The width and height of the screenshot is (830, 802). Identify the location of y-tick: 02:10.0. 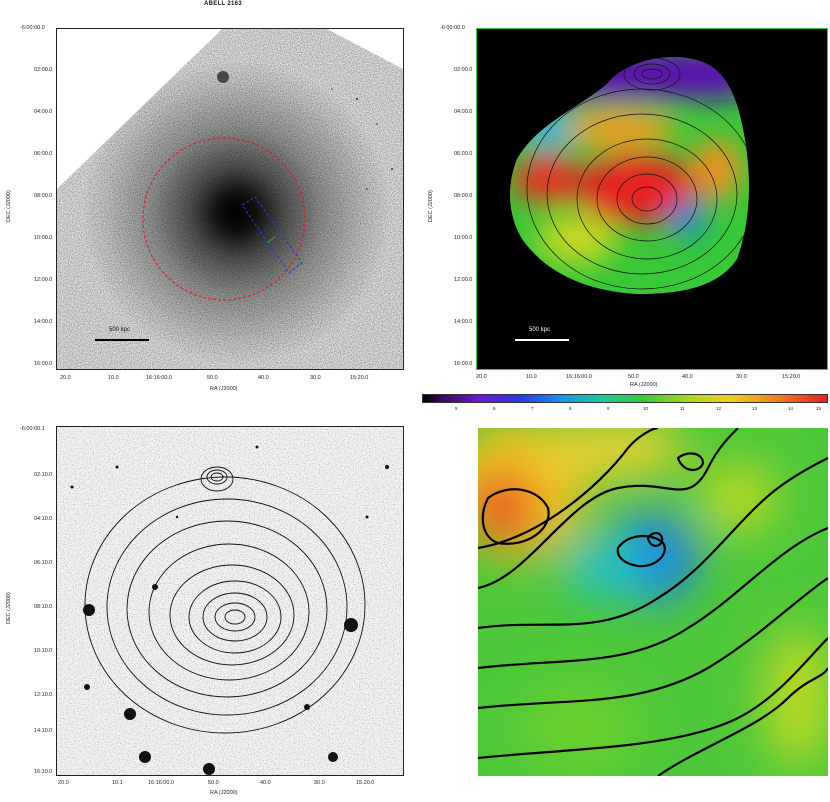
(43, 475).